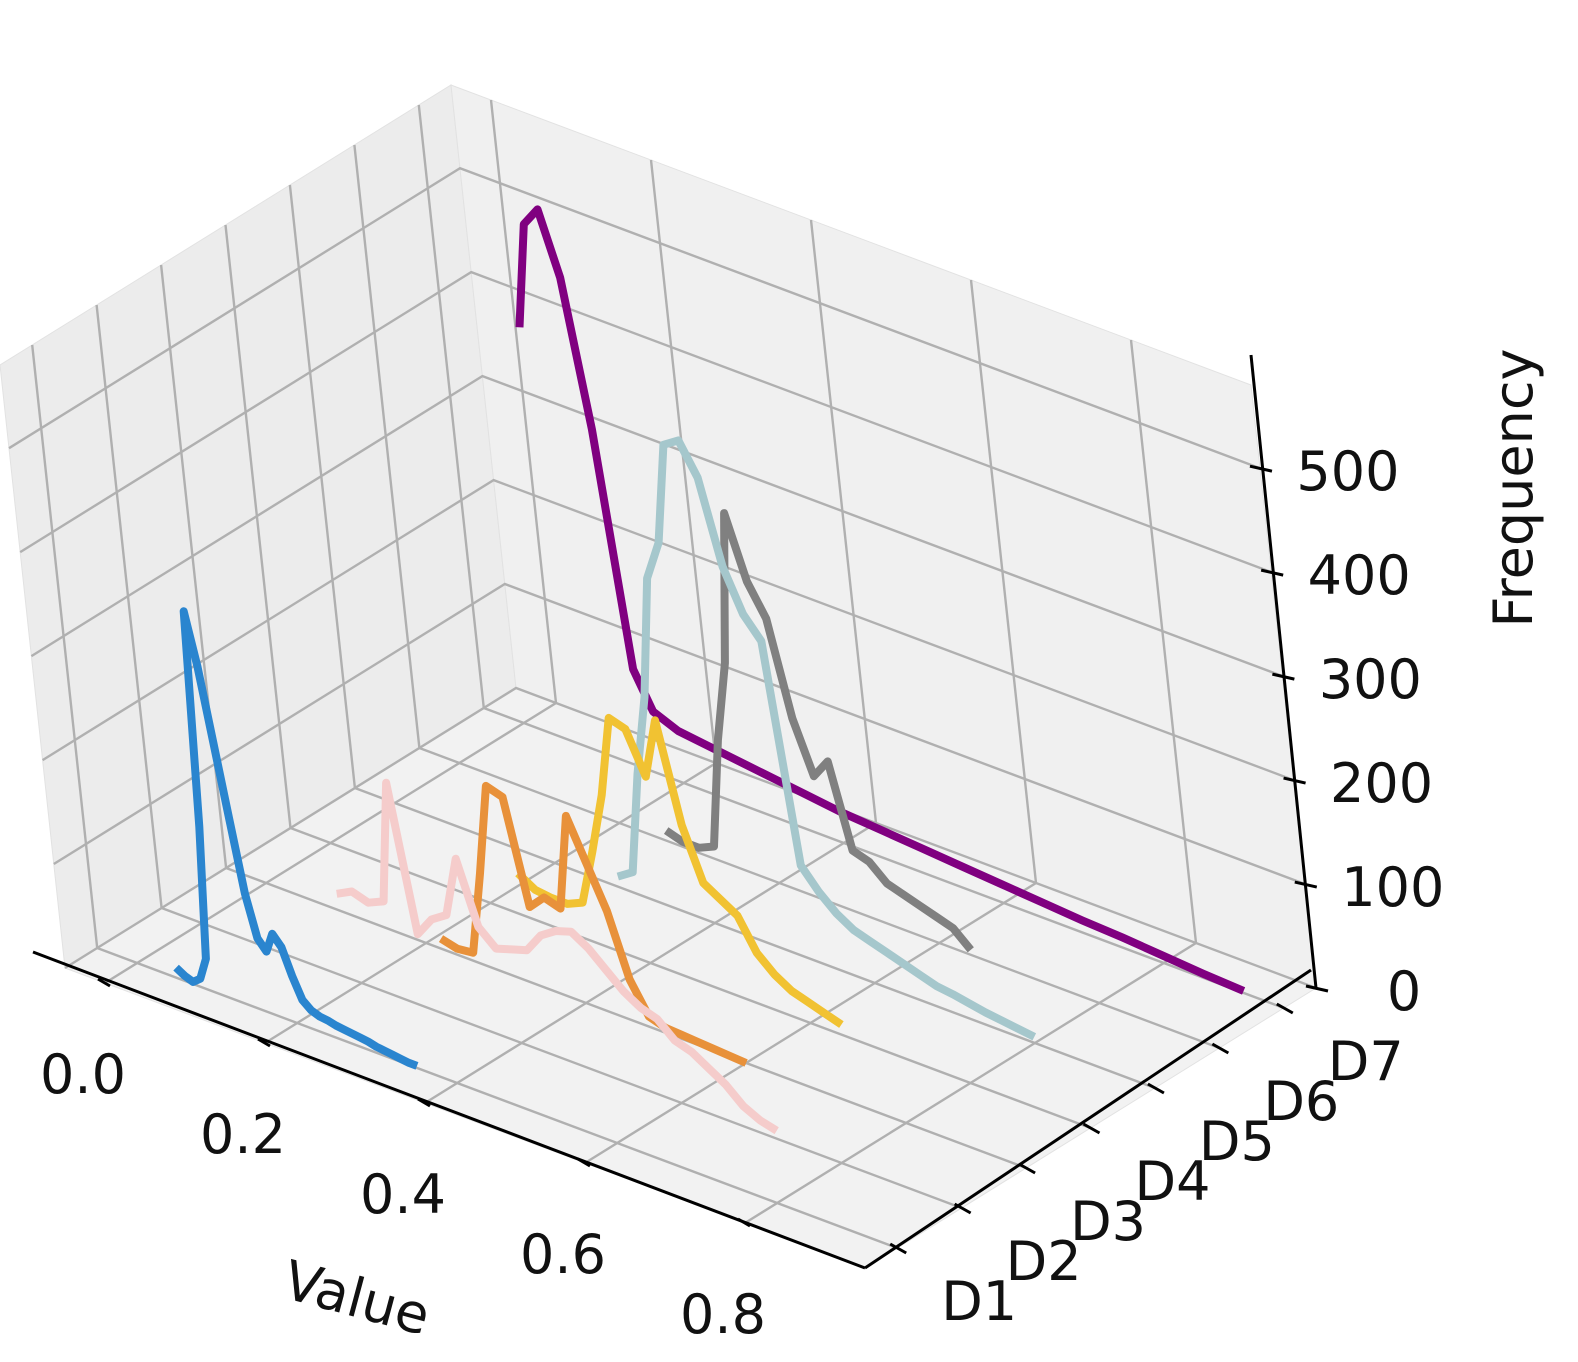 Image resolution: width=1578 pixels, height=1362 pixels. What do you see at coordinates (83, 1074) in the screenshot?
I see `x-tick-label: 0.0` at bounding box center [83, 1074].